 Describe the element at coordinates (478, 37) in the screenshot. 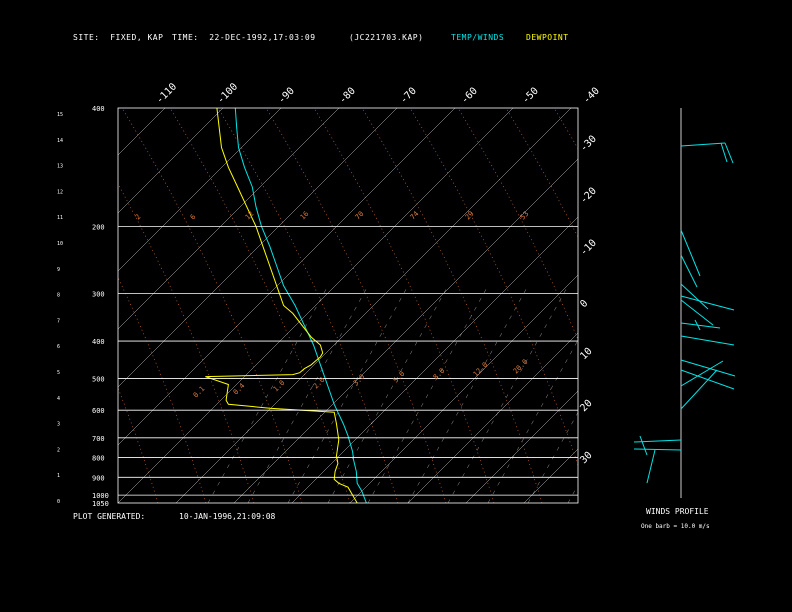

I see `legend-temp: TEMP/WINDS` at that location.